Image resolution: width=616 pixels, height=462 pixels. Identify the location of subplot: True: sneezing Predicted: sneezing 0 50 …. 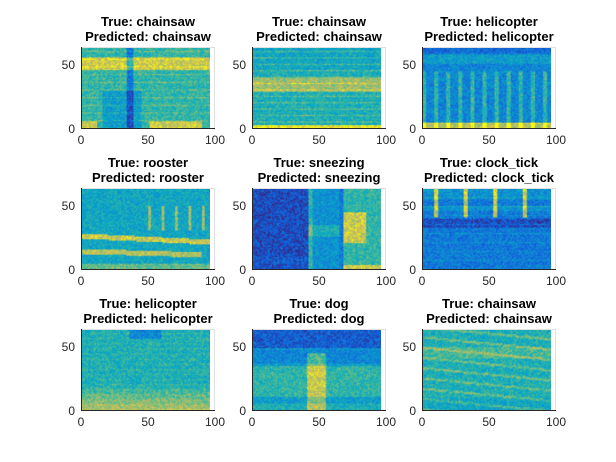
(314, 221).